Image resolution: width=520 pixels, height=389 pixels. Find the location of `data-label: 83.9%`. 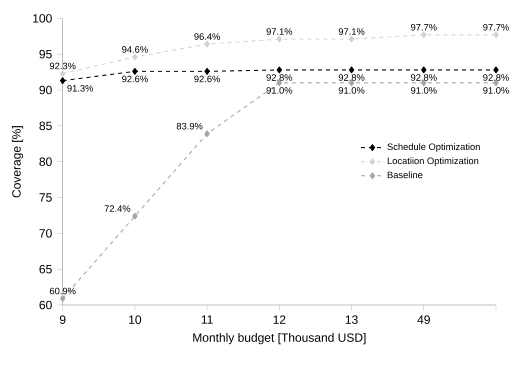

data-label: 83.9% is located at coordinates (189, 126).